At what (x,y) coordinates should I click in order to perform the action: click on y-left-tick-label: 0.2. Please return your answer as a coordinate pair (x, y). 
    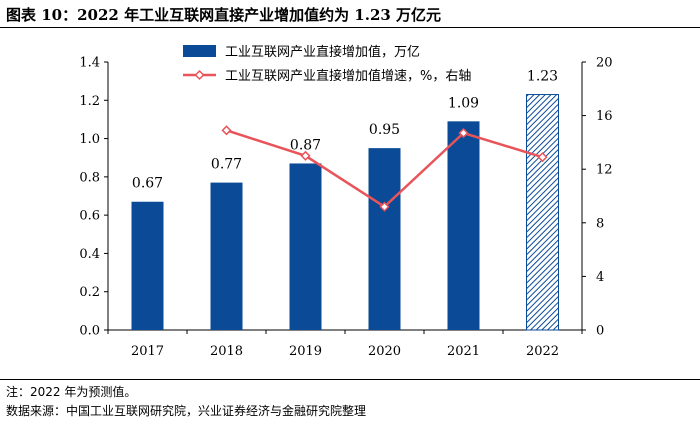
    Looking at the image, I should click on (89, 292).